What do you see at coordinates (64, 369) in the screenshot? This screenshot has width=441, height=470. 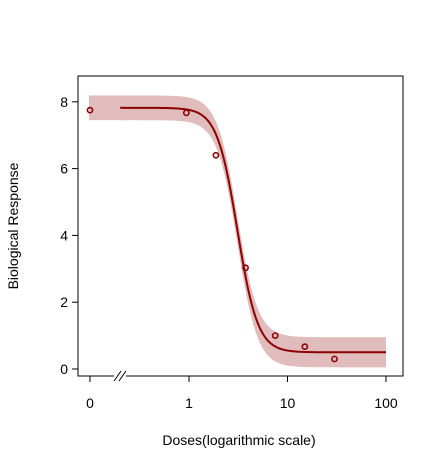 I see `y-tick-label-0: 0` at bounding box center [64, 369].